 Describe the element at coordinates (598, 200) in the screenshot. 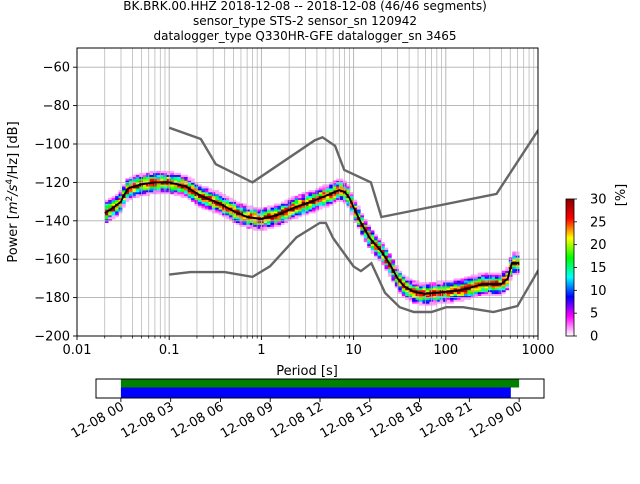

I see `colorbar-tick-label: 30` at that location.